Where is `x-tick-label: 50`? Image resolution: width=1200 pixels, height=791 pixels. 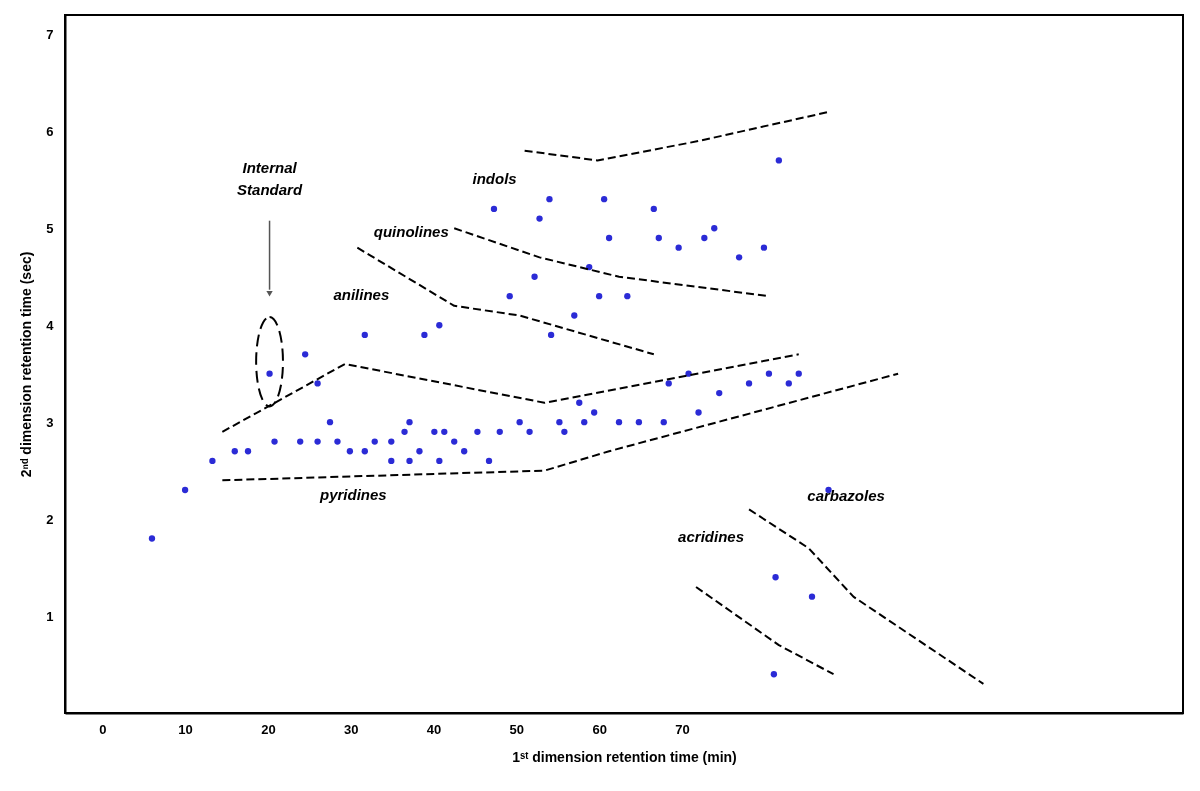
x-tick-label: 50 is located at coordinates (517, 729).